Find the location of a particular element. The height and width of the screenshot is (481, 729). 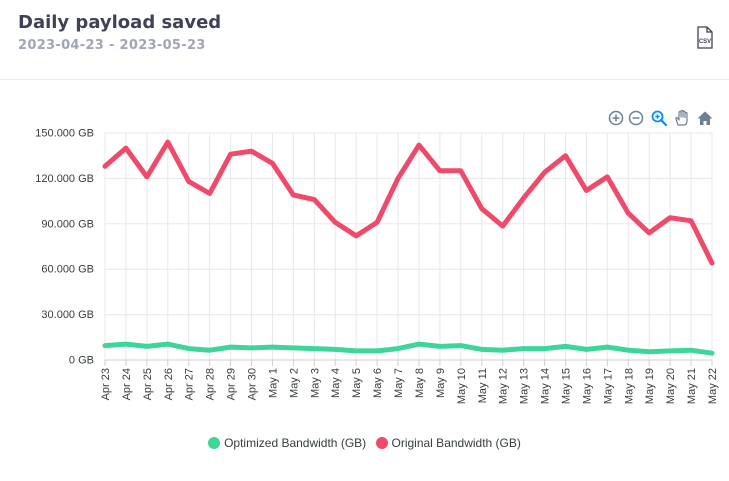

x-tick-label: May 17 is located at coordinates (608, 386).